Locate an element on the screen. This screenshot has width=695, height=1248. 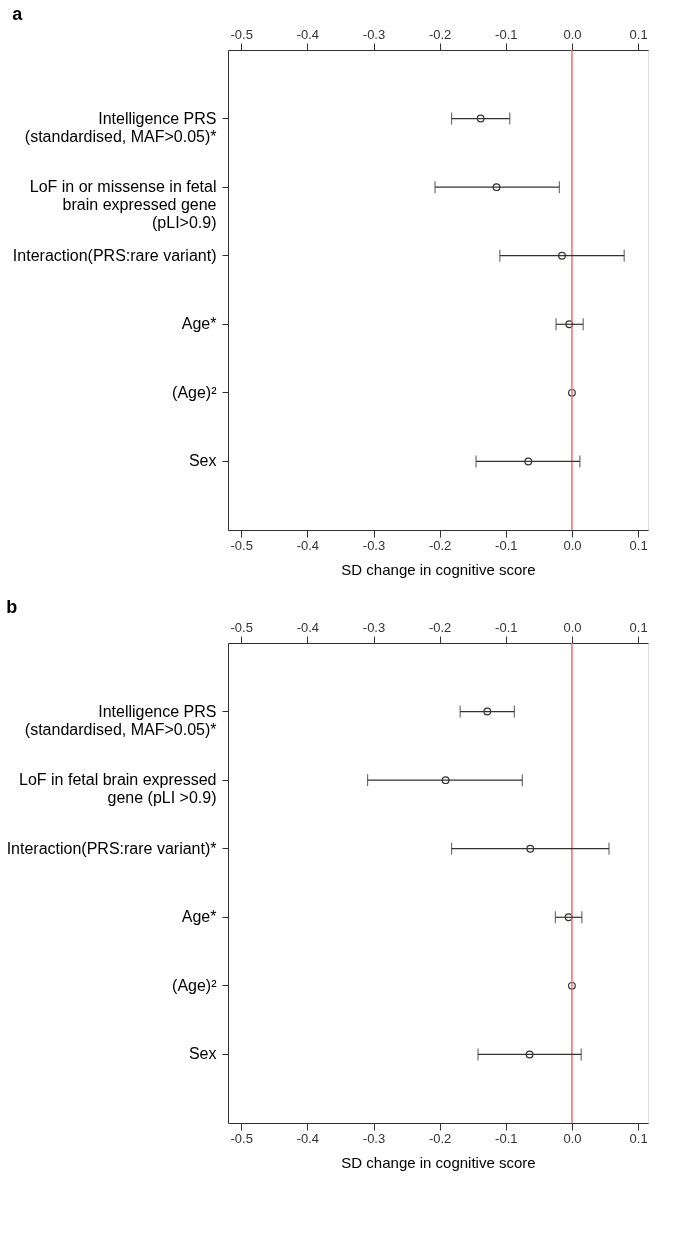
y-tick-label: Interaction(PRS:rare variant)* is located at coordinates (111, 848).